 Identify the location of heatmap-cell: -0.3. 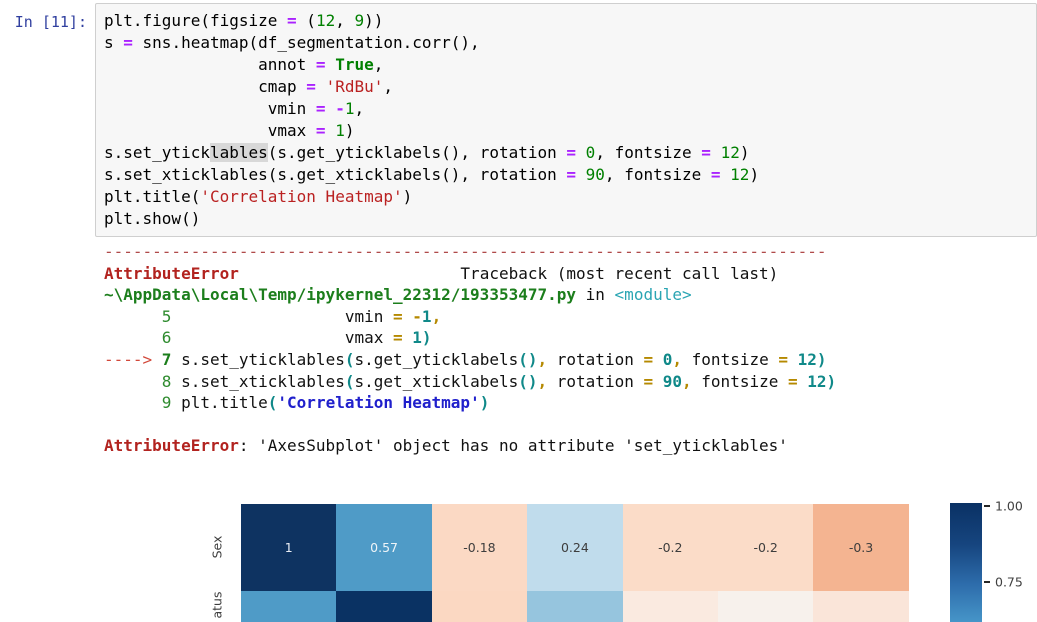
(861, 547).